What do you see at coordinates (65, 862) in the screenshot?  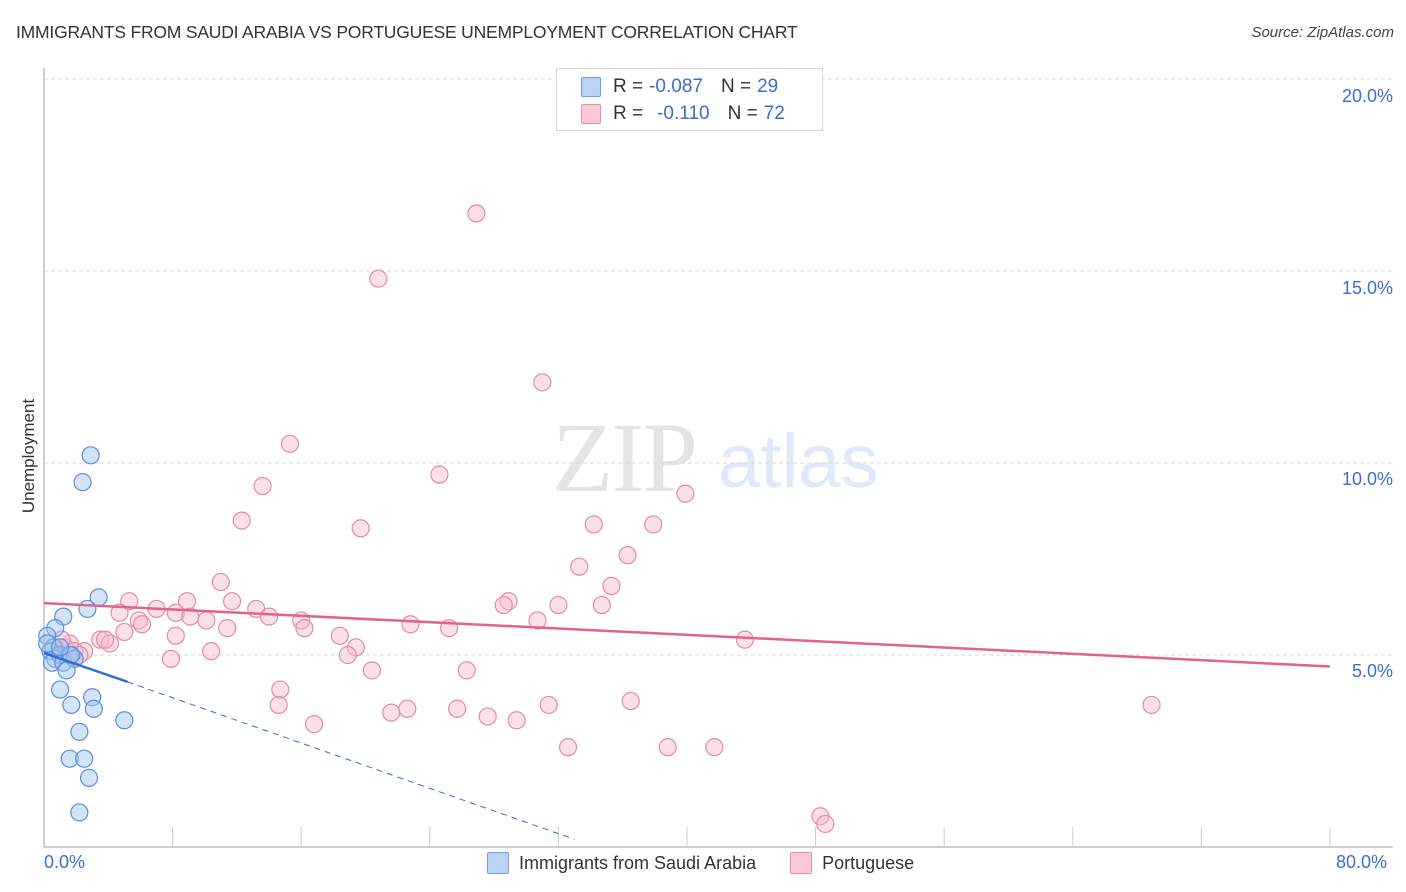 I see `x-tick-min: 0.0%` at bounding box center [65, 862].